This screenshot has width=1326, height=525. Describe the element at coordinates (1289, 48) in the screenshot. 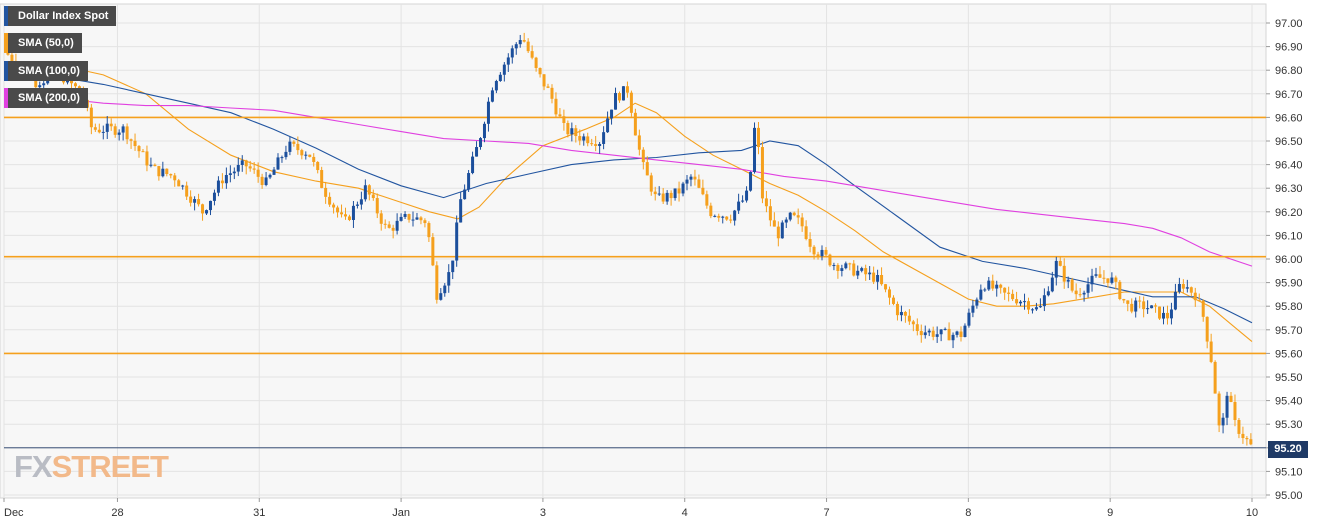

I see `y-tick-label: 96.90` at that location.